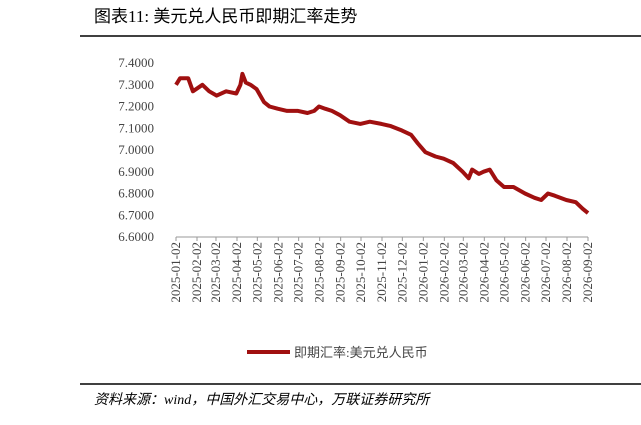  Describe the element at coordinates (422, 272) in the screenshot. I see `x-tick-label: 2026-01-02` at that location.